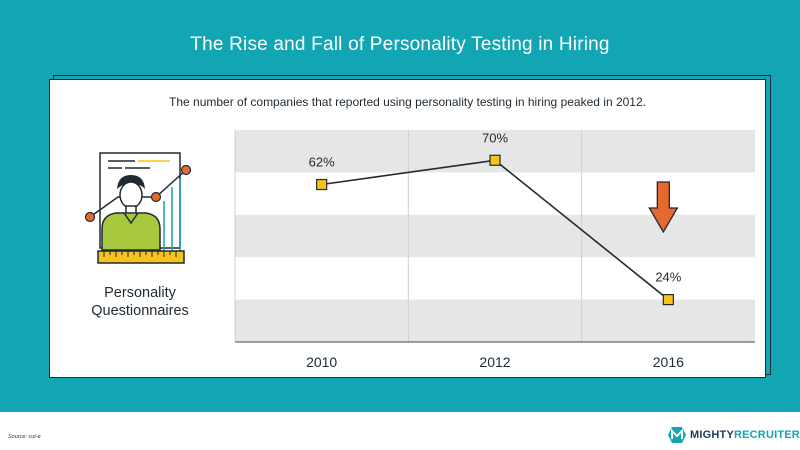 Image resolution: width=800 pixels, height=450 pixels. Describe the element at coordinates (766, 435) in the screenshot. I see `brand-recruiter: RECRUITER` at that location.